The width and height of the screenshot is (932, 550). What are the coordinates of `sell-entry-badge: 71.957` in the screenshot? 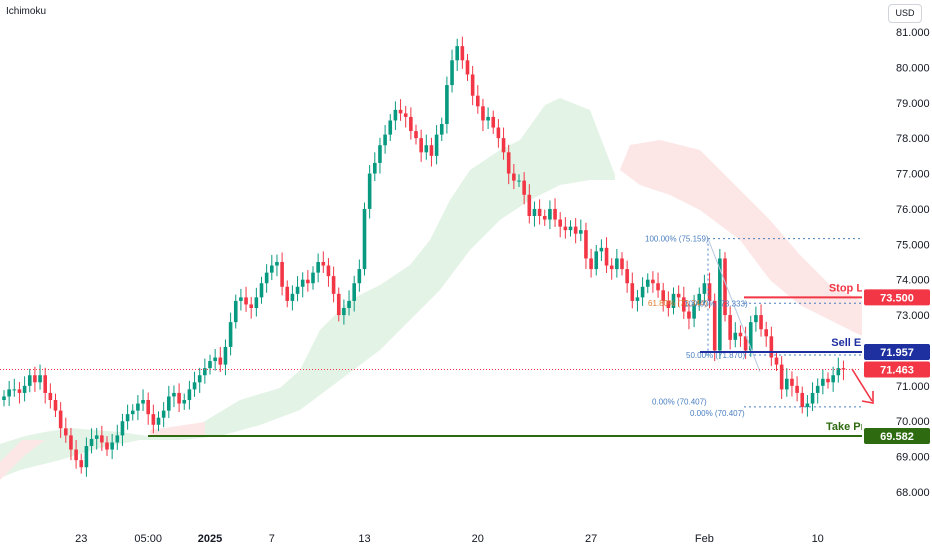 It's located at (897, 351).